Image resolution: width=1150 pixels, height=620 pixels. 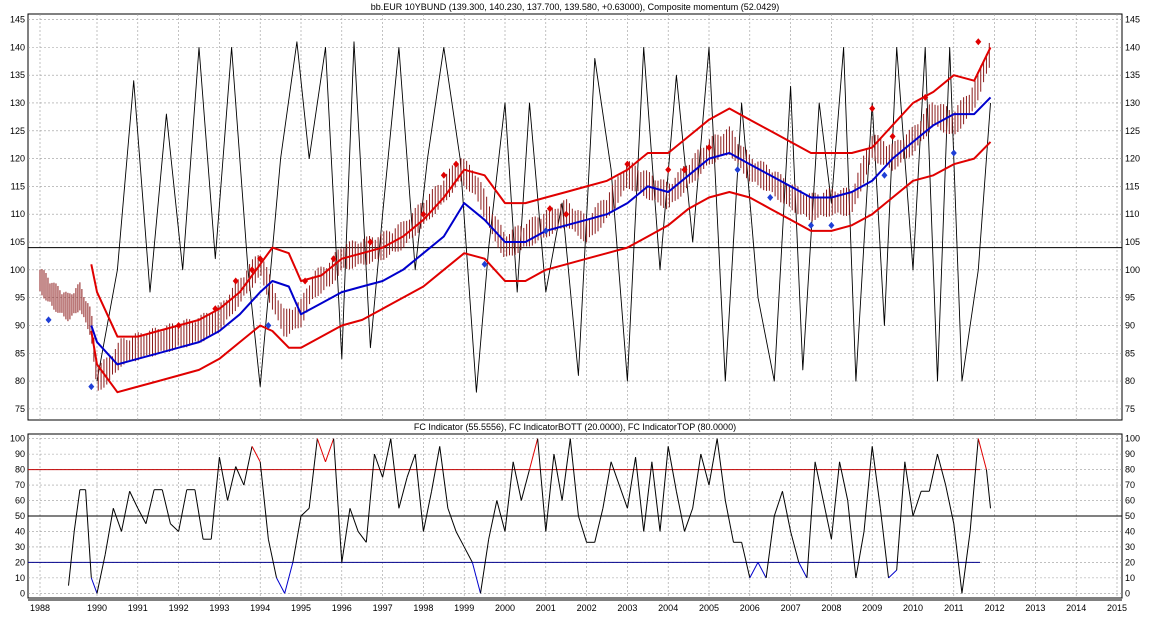 I want to click on y-tick-left-80: 80, so click(x=20, y=381).